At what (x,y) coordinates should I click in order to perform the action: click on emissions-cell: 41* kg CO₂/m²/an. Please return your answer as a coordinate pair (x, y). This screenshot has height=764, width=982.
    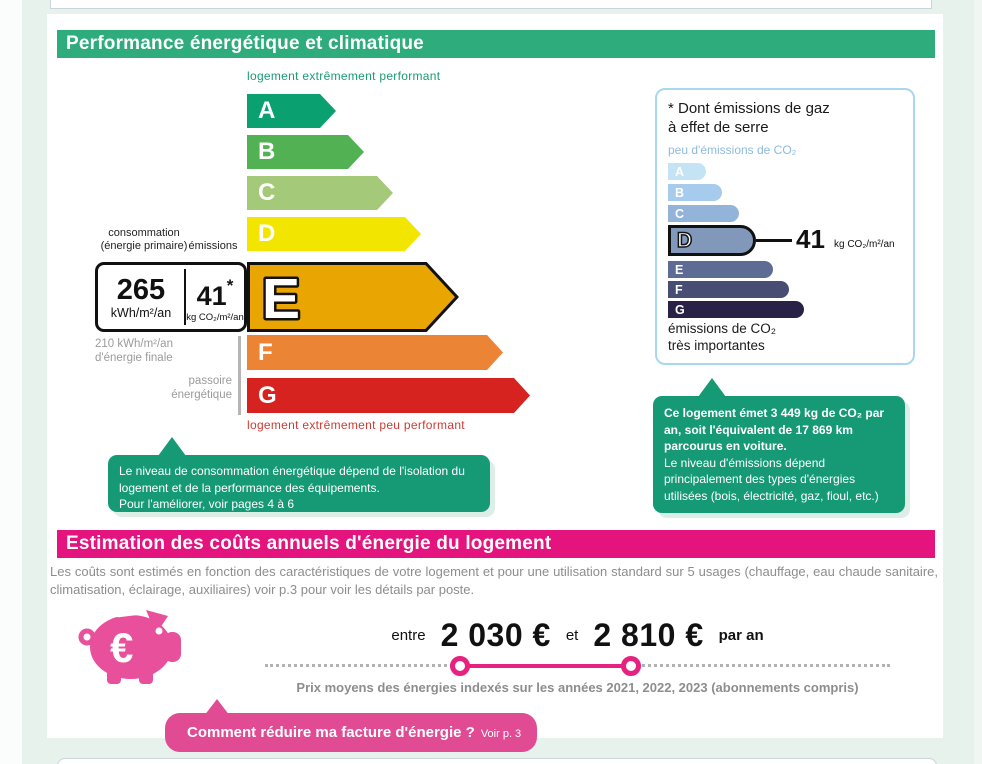
    Looking at the image, I should click on (215, 297).